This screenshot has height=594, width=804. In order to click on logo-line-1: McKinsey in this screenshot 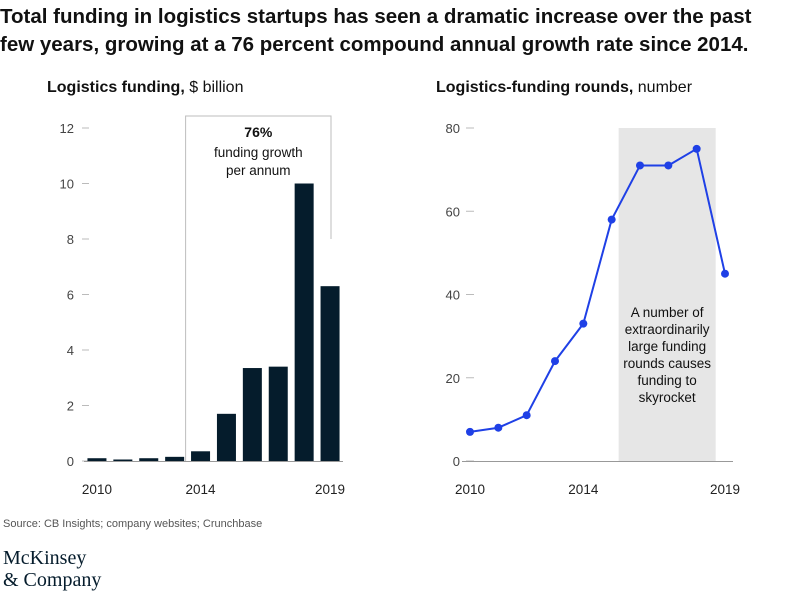, I will do `click(45, 558)`.